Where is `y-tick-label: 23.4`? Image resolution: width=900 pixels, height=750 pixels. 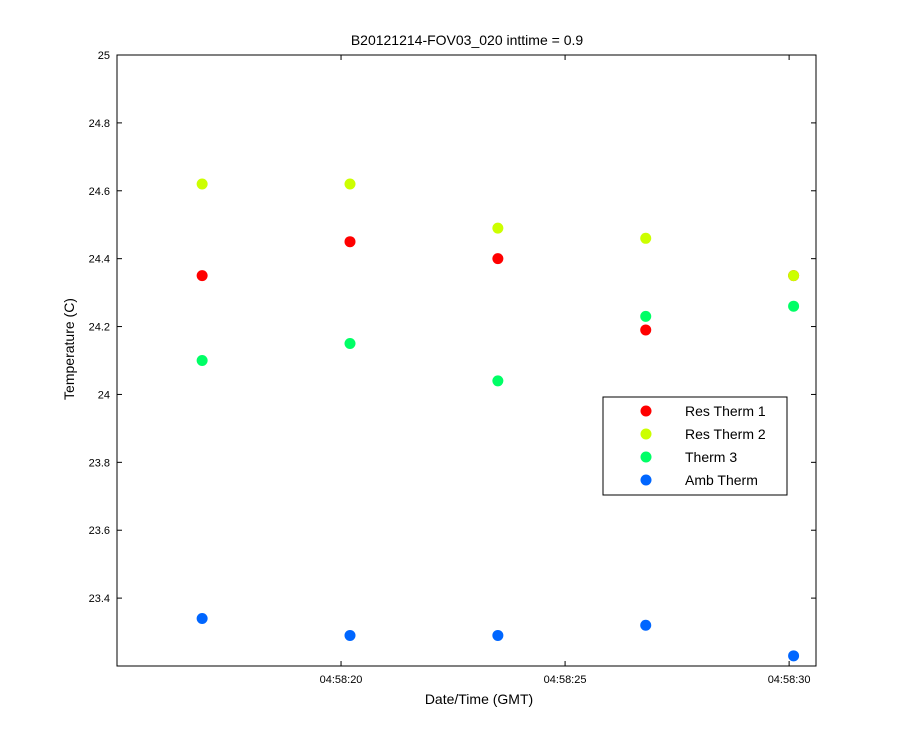 y-tick-label: 23.4 is located at coordinates (99, 599).